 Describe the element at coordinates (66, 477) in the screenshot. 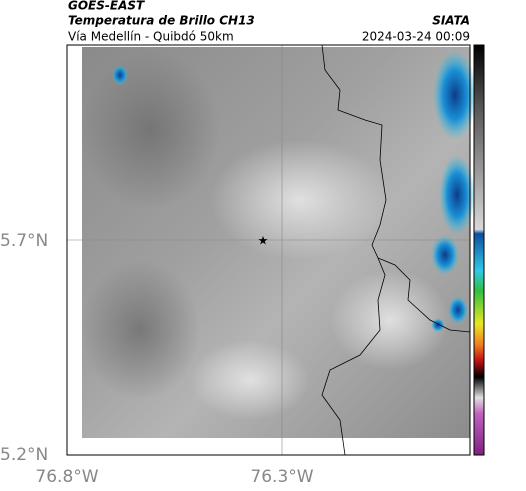

I see `lon-label: 76.8°W` at that location.